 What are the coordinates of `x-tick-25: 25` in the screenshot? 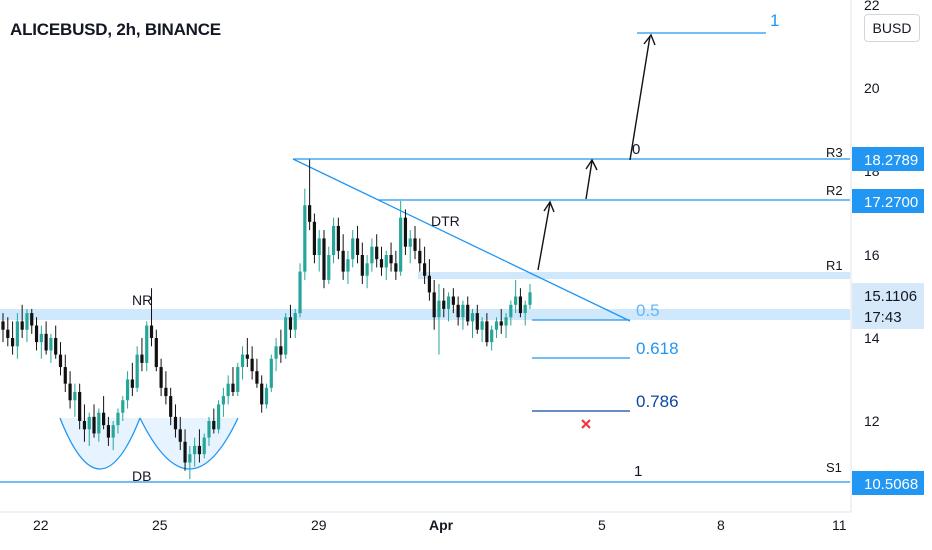 It's located at (160, 525).